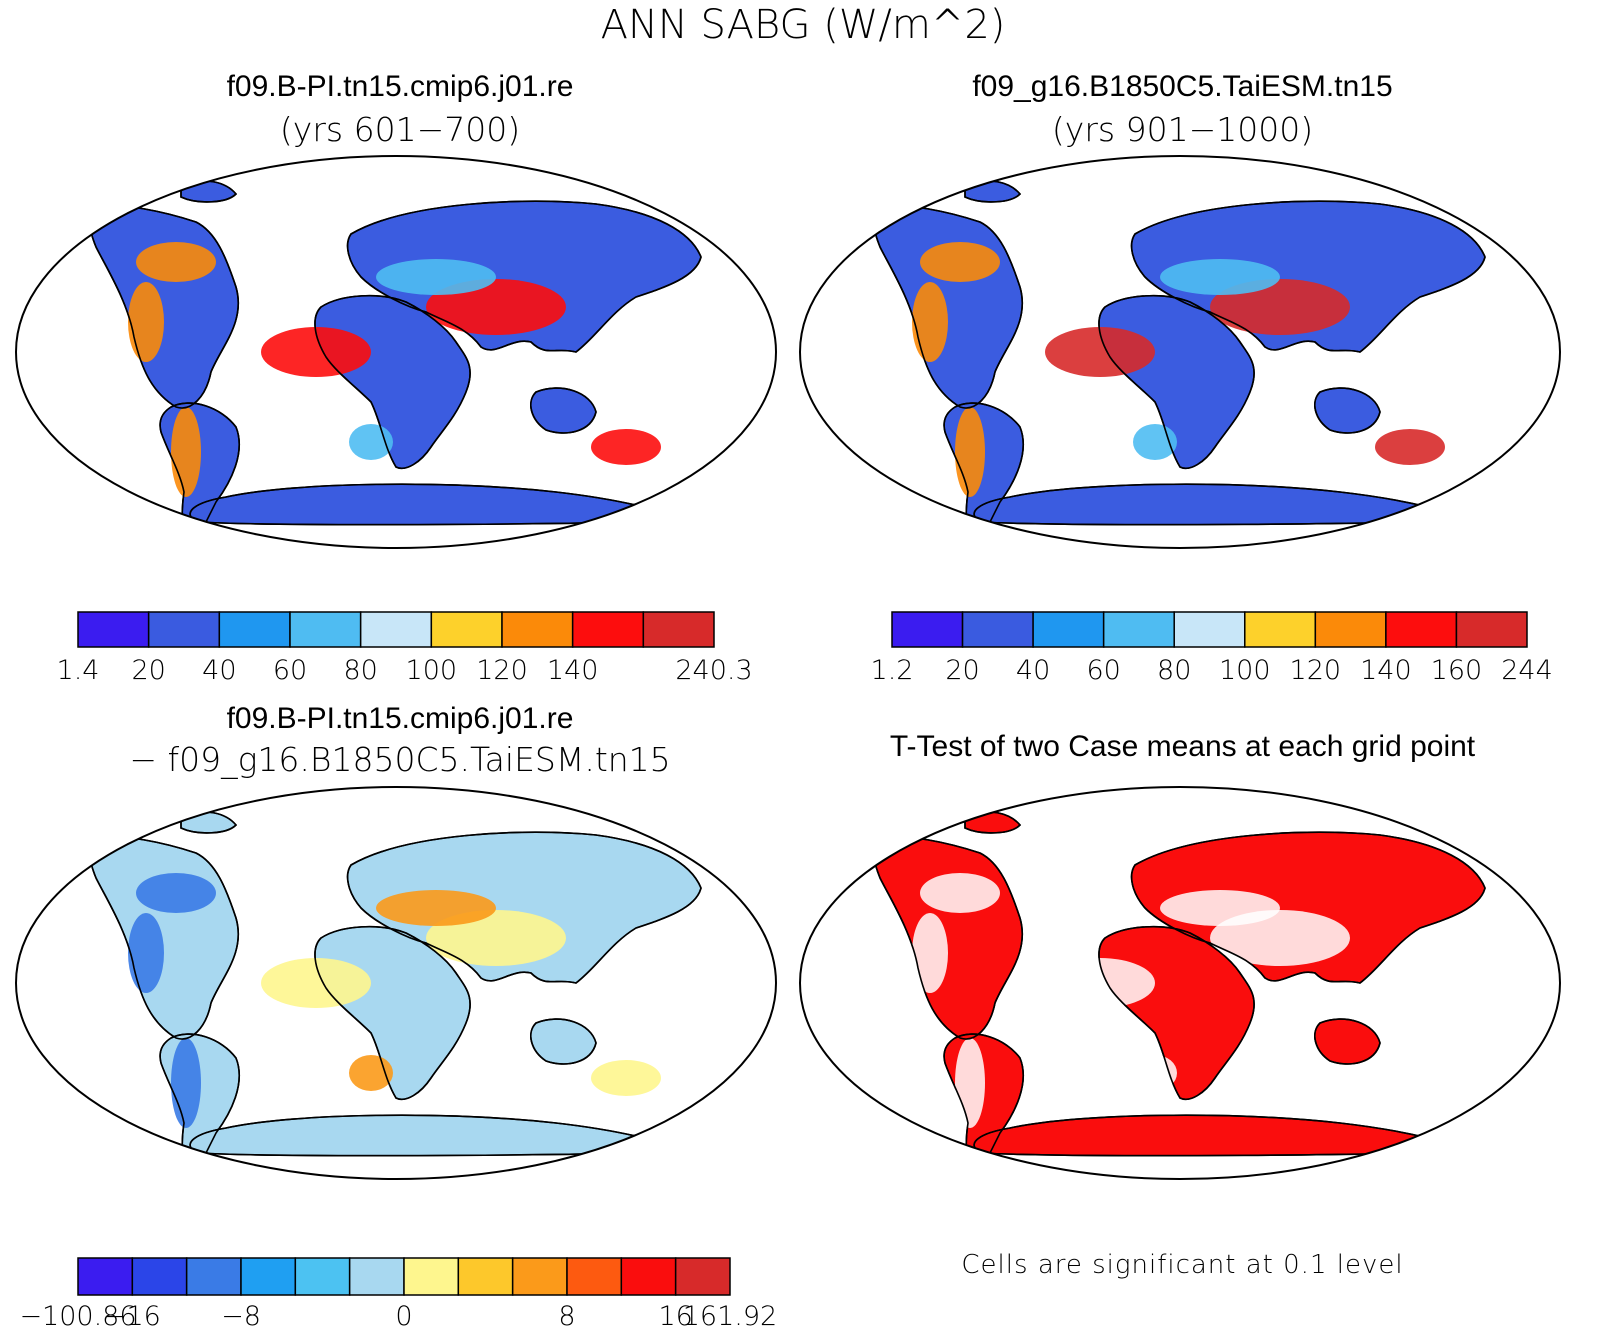 The height and width of the screenshot is (1327, 1606). I want to click on panel-2-subtitle: (yrs 901−1000), so click(1182, 129).